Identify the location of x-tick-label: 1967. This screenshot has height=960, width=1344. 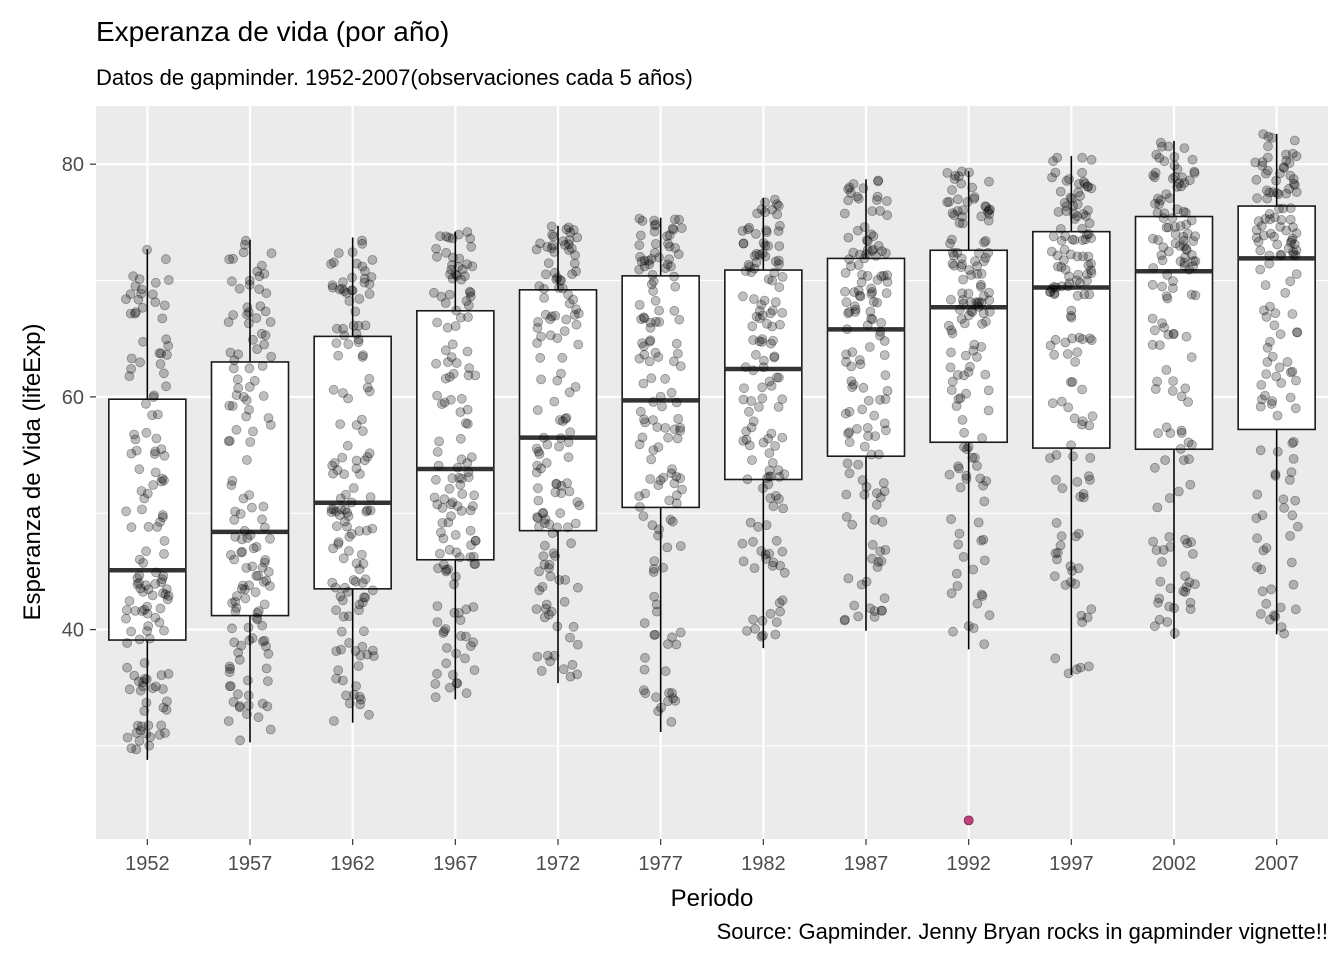
(455, 864).